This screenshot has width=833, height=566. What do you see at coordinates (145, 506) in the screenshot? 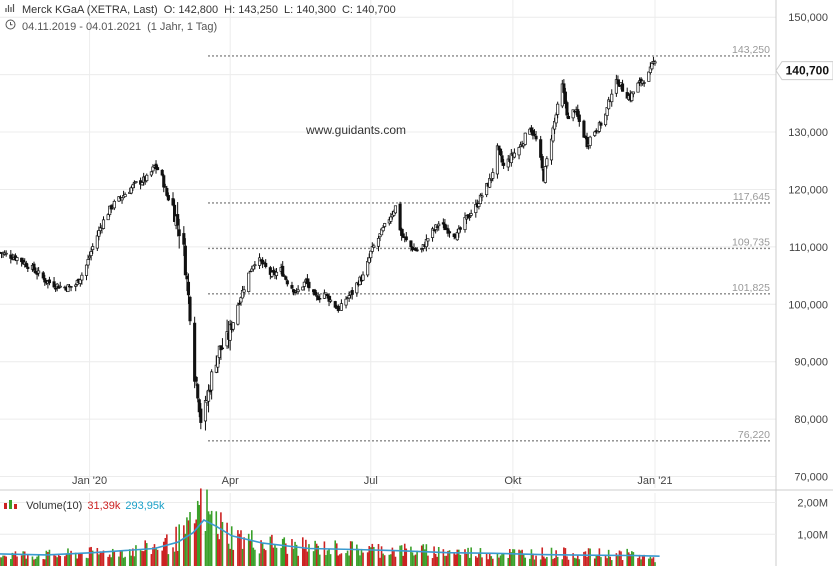
I see `volume-average: 293,95k` at bounding box center [145, 506].